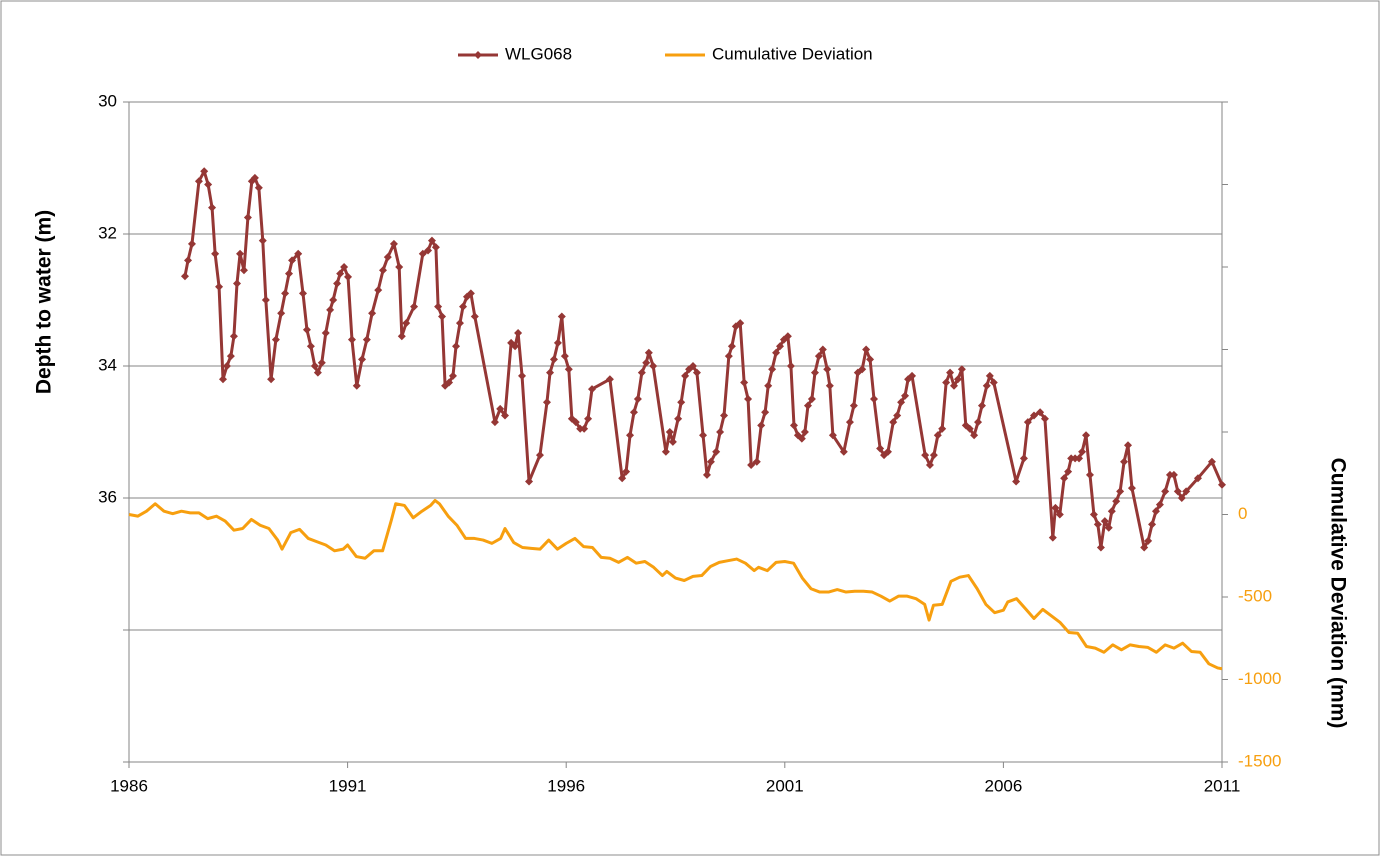 The width and height of the screenshot is (1381, 857). Describe the element at coordinates (1259, 678) in the screenshot. I see `y2-tick-label: -1000` at that location.